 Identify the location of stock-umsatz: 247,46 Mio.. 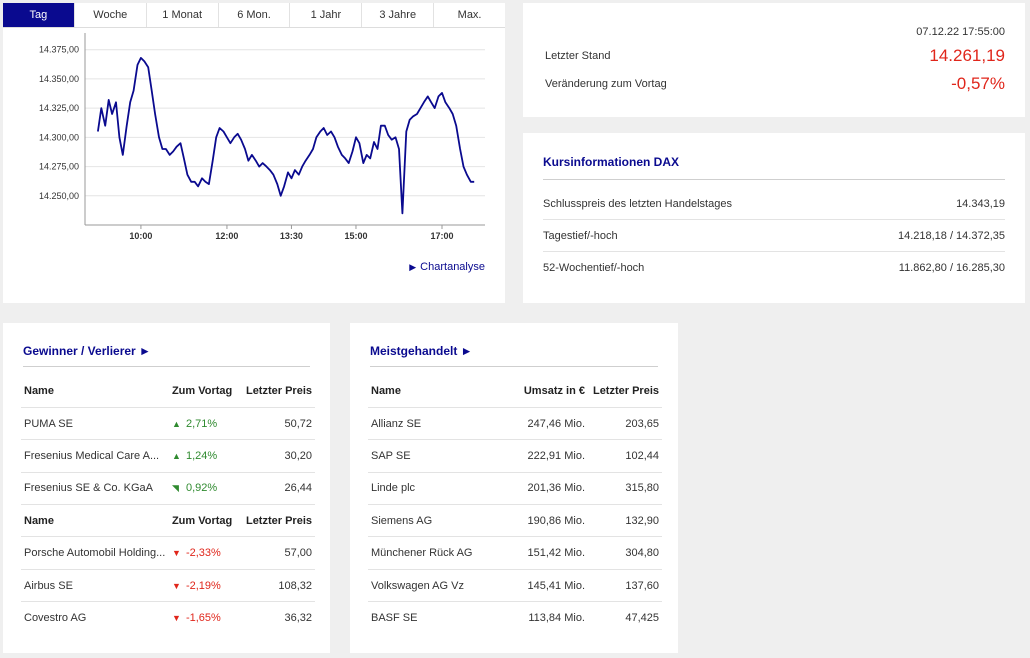
(548, 424).